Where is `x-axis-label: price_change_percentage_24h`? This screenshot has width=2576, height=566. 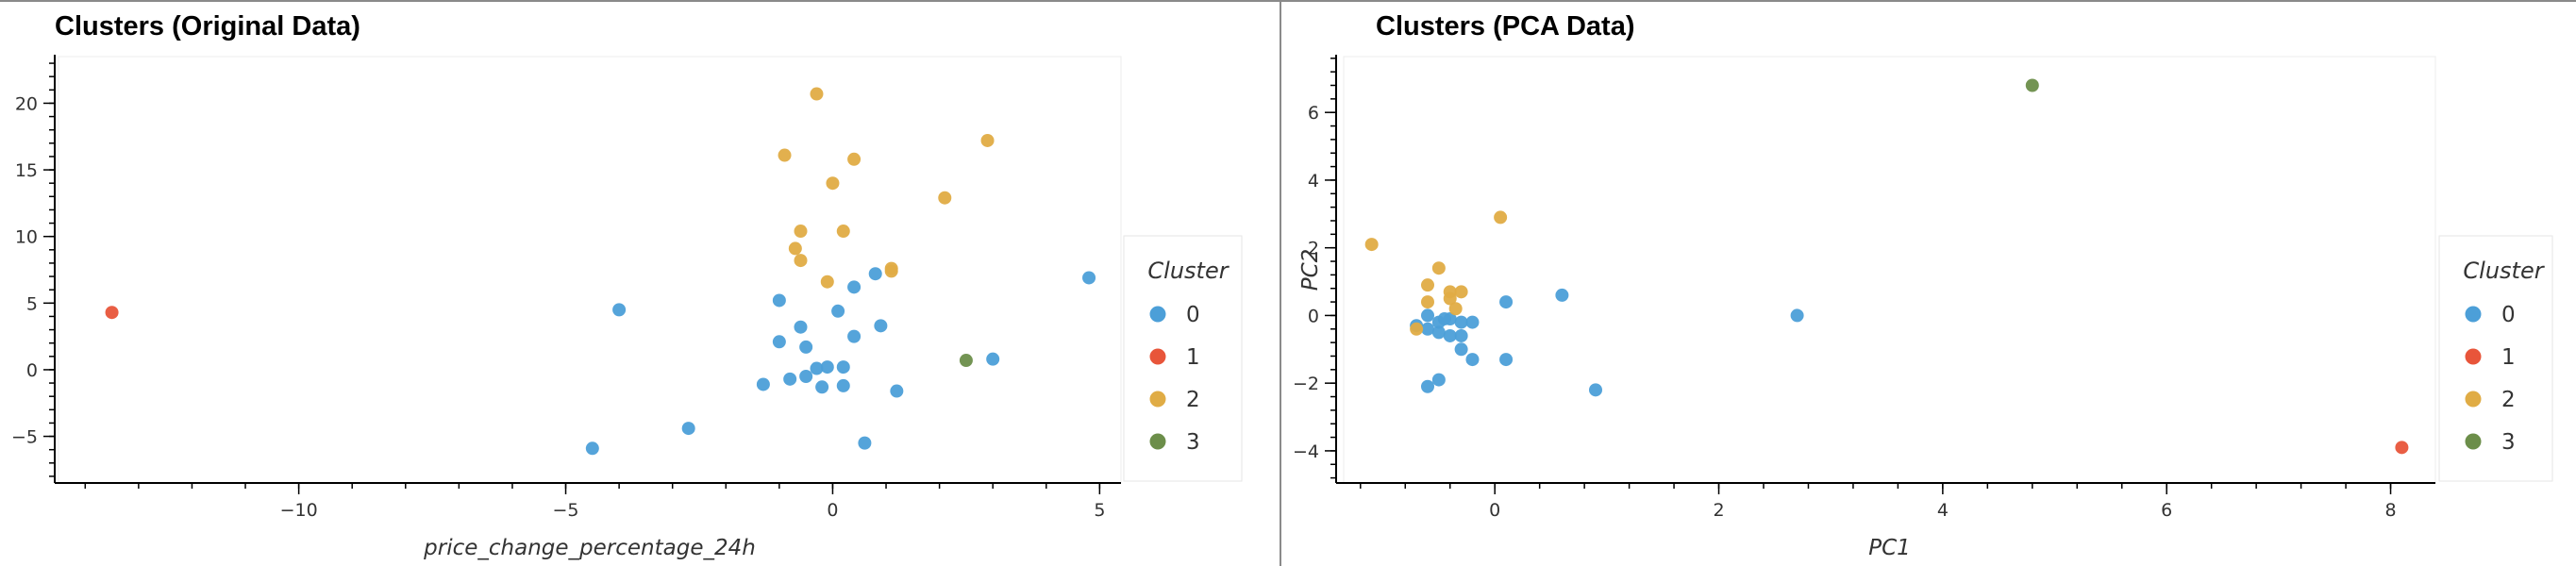
x-axis-label: price_change_percentage_24h is located at coordinates (589, 548).